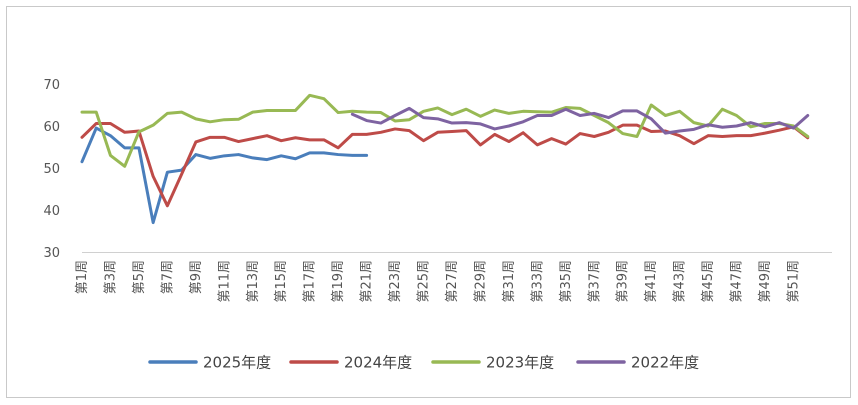 This screenshot has height=405, width=858. What do you see at coordinates (281, 281) in the screenshot?
I see `x-tick-label: 第15周` at bounding box center [281, 281].